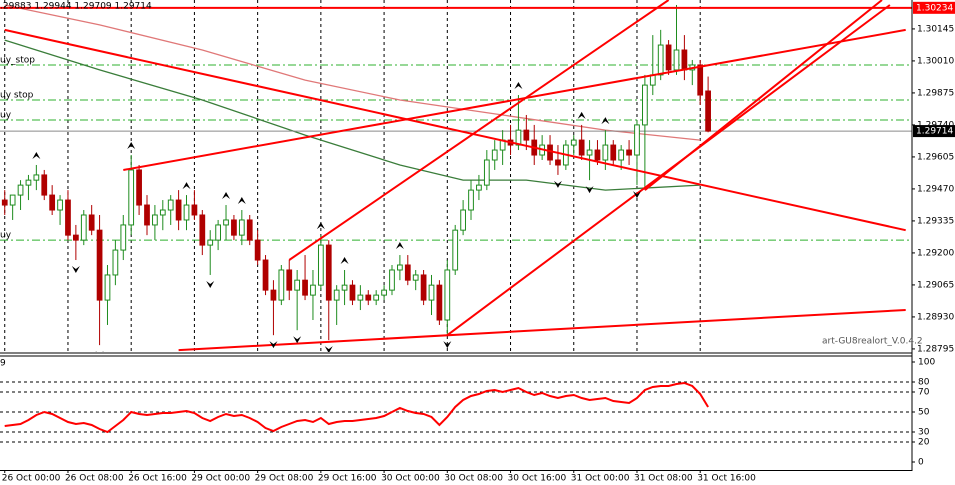 The width and height of the screenshot is (955, 485). Describe the element at coordinates (157, 479) in the screenshot. I see `x-tick-label: 26 Oct 16:00` at that location.